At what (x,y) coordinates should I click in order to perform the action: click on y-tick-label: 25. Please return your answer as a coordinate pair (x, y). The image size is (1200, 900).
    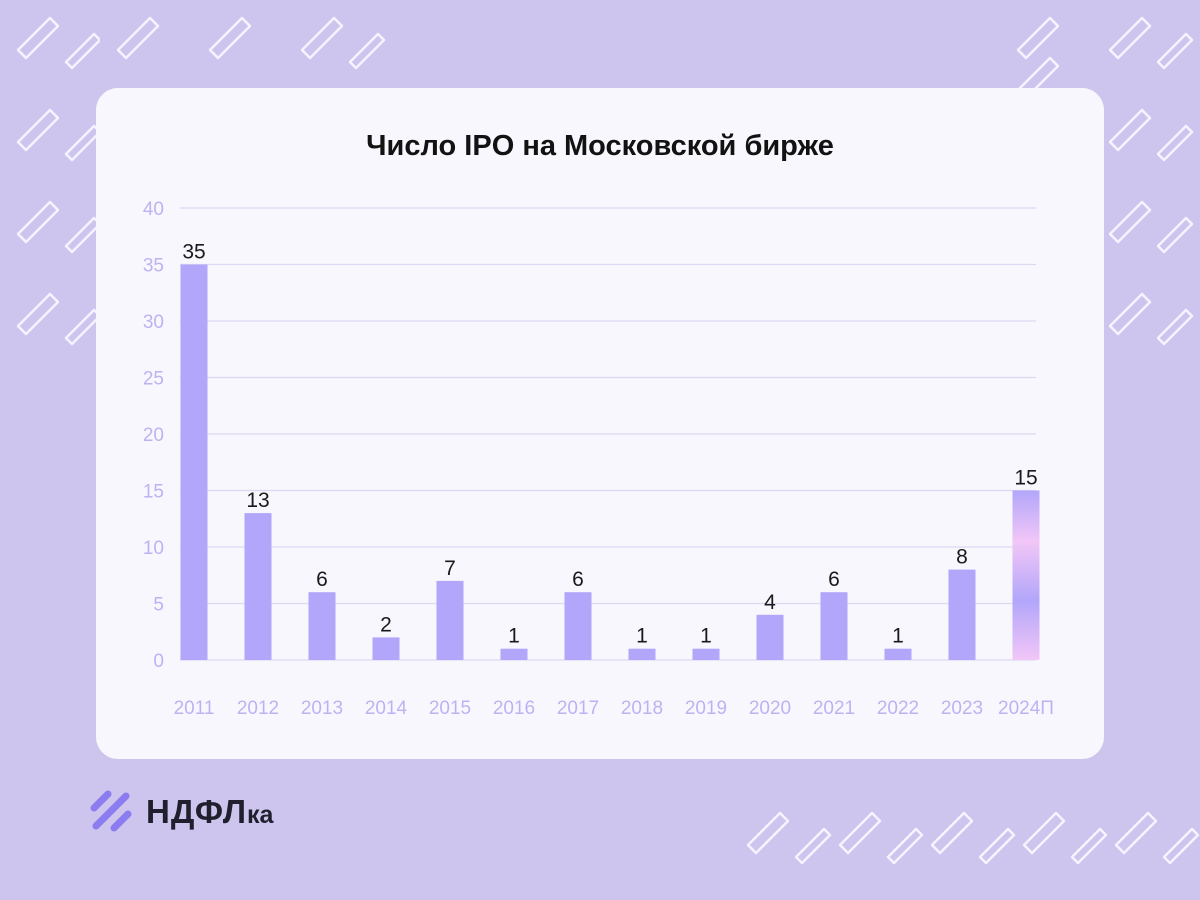
    Looking at the image, I should click on (153, 379).